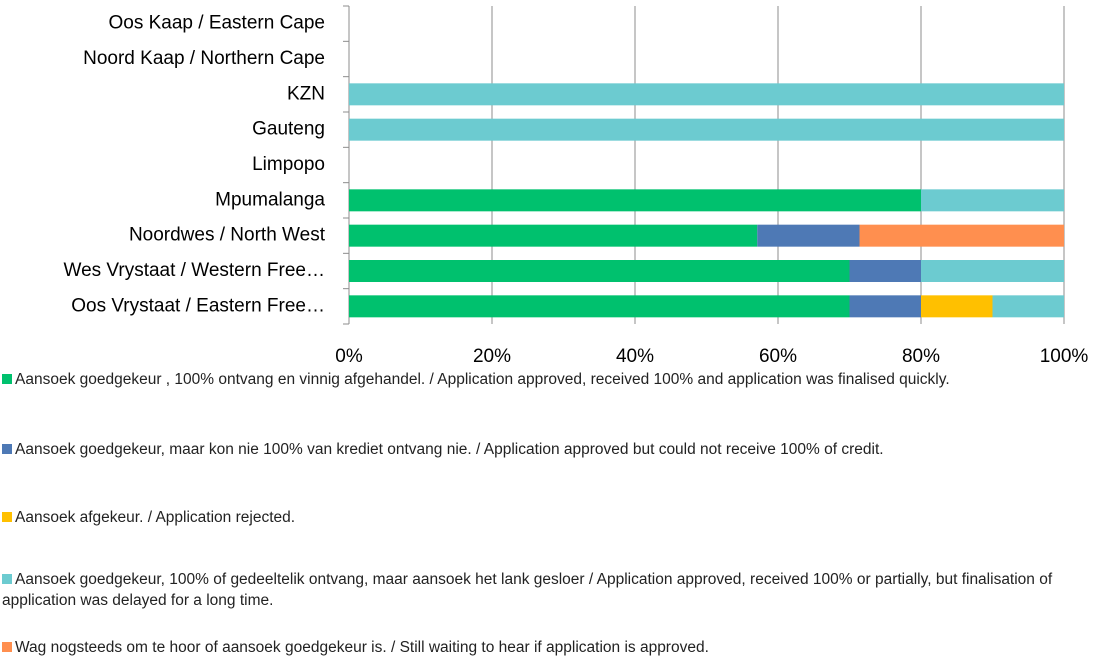 This screenshot has width=1102, height=661. I want to click on y-tick-label: Limpopo, so click(288, 164).